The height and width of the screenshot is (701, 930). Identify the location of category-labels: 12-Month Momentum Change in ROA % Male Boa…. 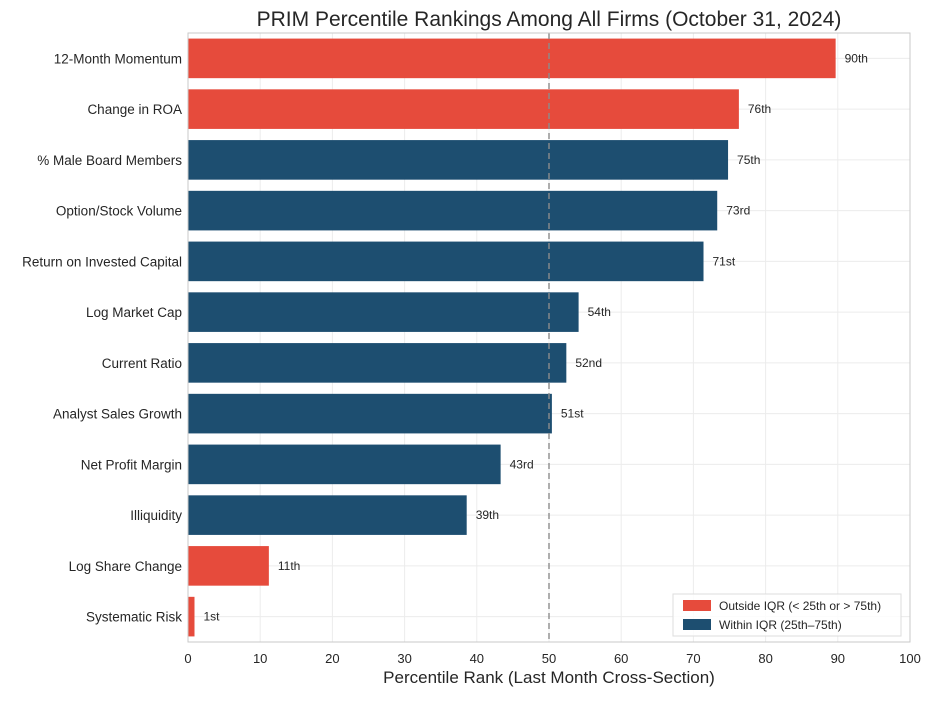
(102, 337).